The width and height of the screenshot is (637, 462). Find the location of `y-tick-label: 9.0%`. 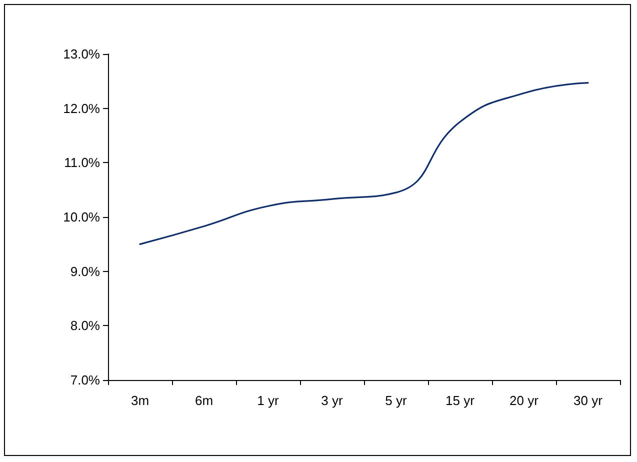

y-tick-label: 9.0% is located at coordinates (85, 271).